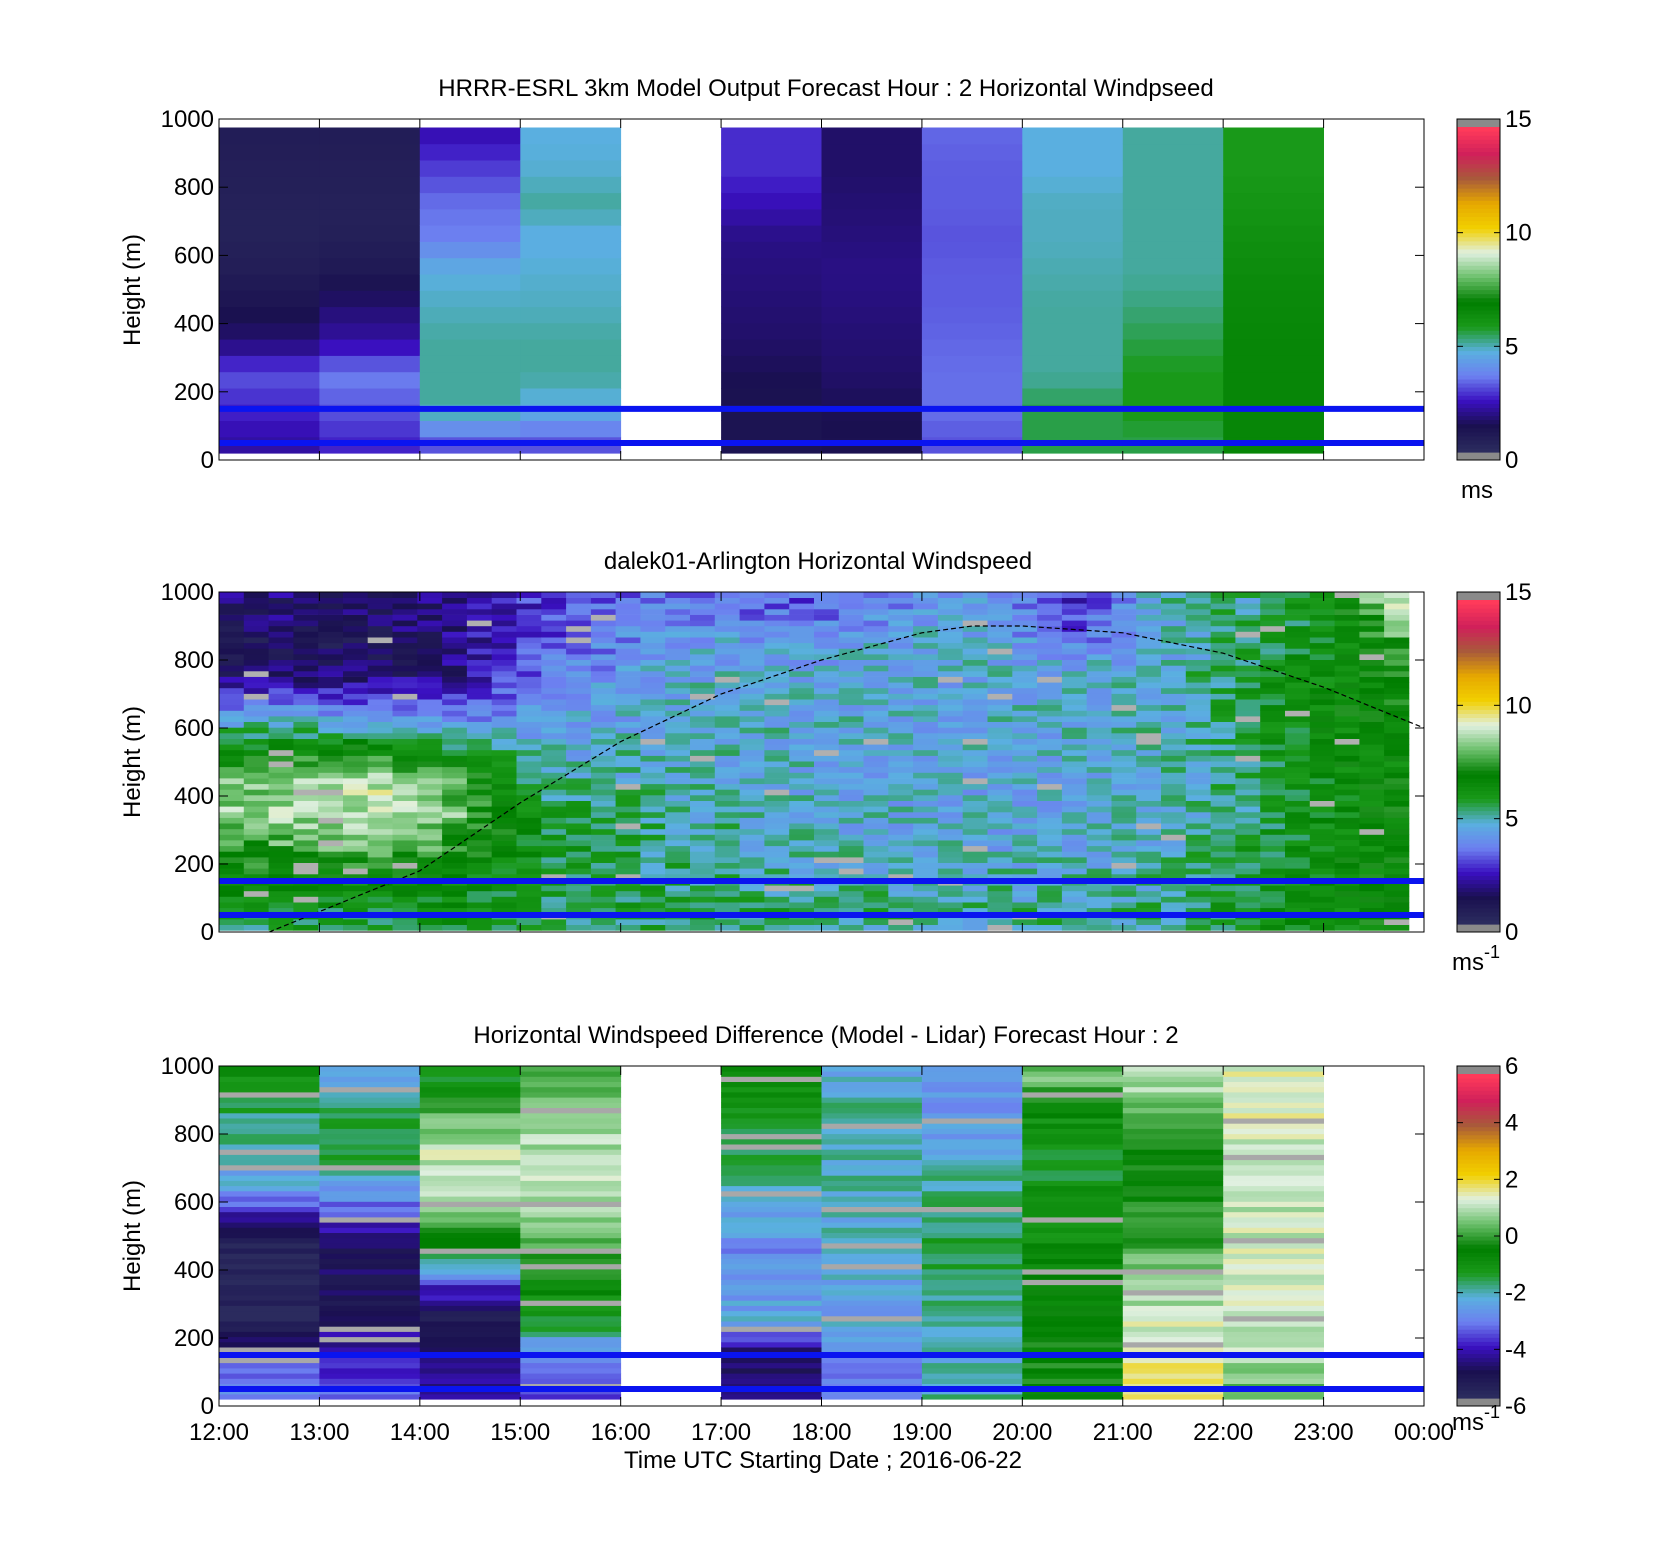 This screenshot has height=1561, width=1680. I want to click on colorbar-tick-label: -4, so click(1515, 1349).